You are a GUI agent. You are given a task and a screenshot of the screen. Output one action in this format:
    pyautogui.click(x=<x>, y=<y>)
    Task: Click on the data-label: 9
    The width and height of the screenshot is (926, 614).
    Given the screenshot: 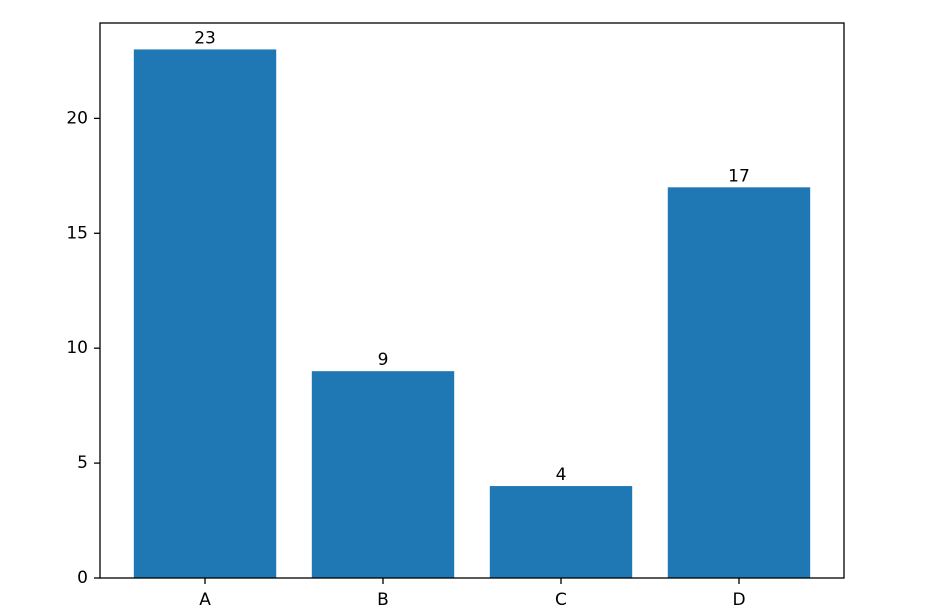 What is the action you would take?
    pyautogui.click(x=383, y=360)
    